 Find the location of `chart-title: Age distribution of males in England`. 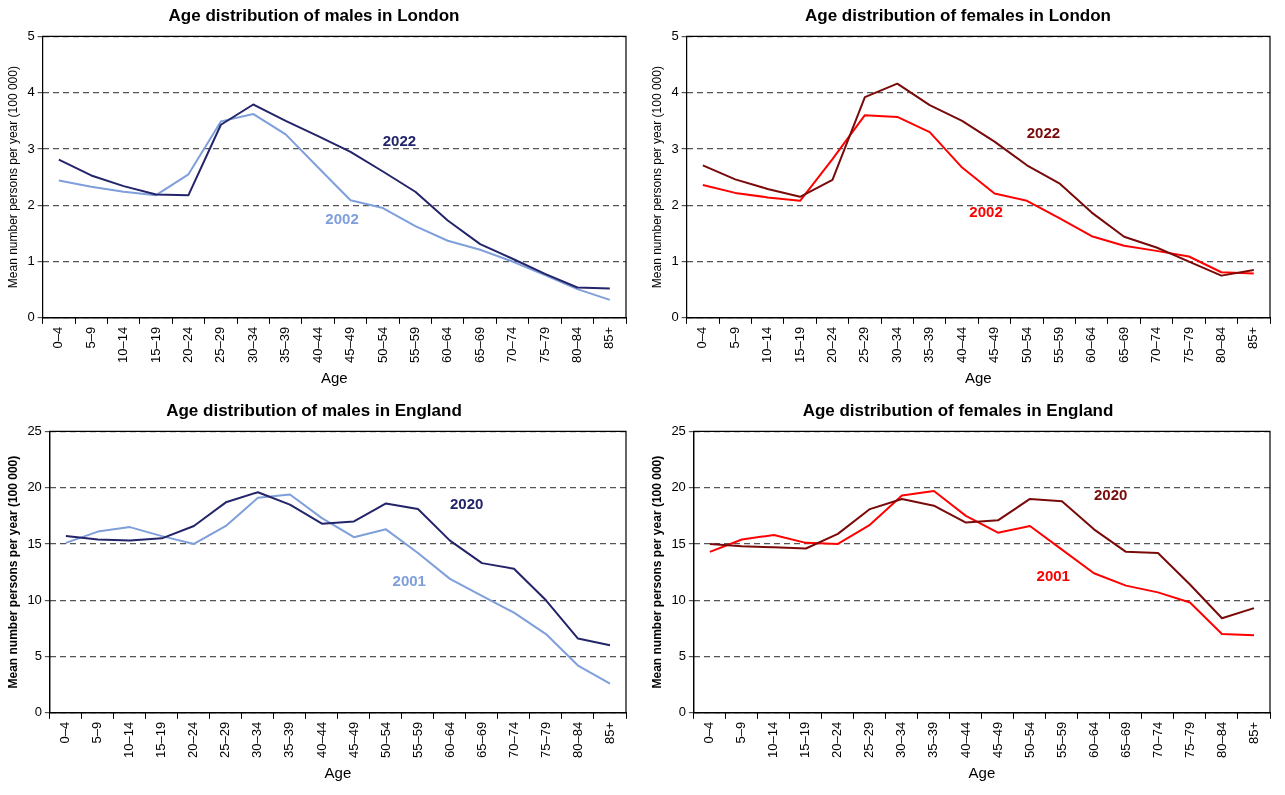

chart-title: Age distribution of males in England is located at coordinates (314, 410).